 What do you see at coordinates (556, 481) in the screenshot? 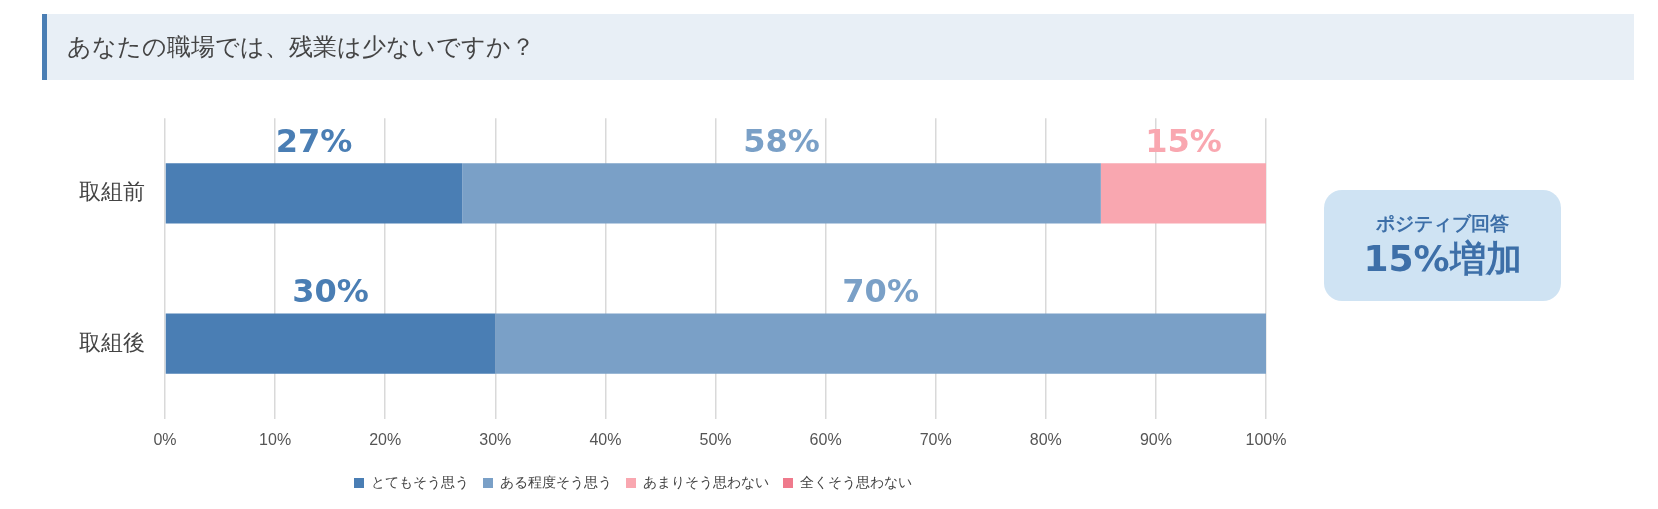
I see `legend-label: ある程度そう思う` at bounding box center [556, 481].